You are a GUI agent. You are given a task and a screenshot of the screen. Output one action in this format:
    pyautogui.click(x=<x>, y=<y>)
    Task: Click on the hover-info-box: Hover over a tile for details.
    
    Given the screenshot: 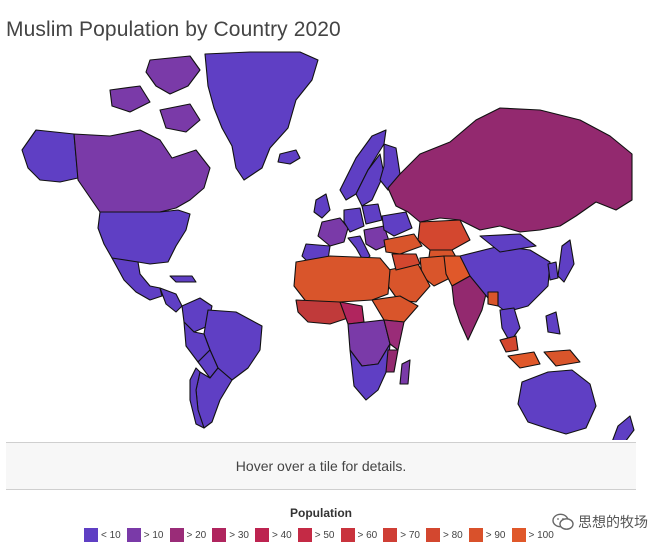 What is the action you would take?
    pyautogui.click(x=321, y=466)
    